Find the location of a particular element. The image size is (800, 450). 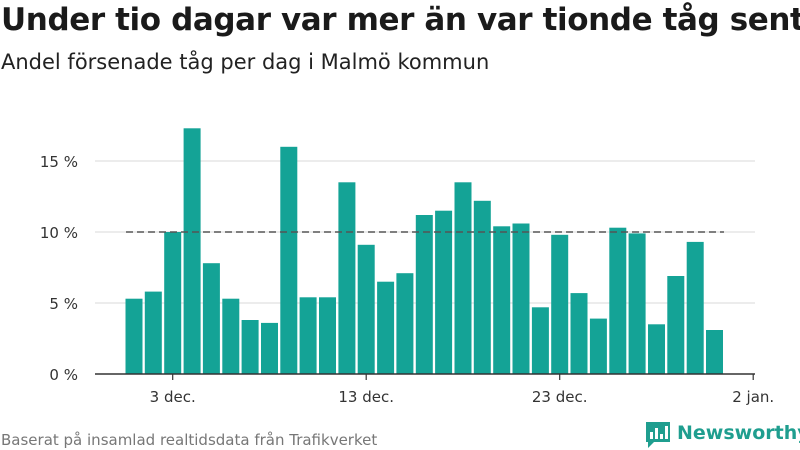

y-tick-label: 15 % is located at coordinates (59, 162).